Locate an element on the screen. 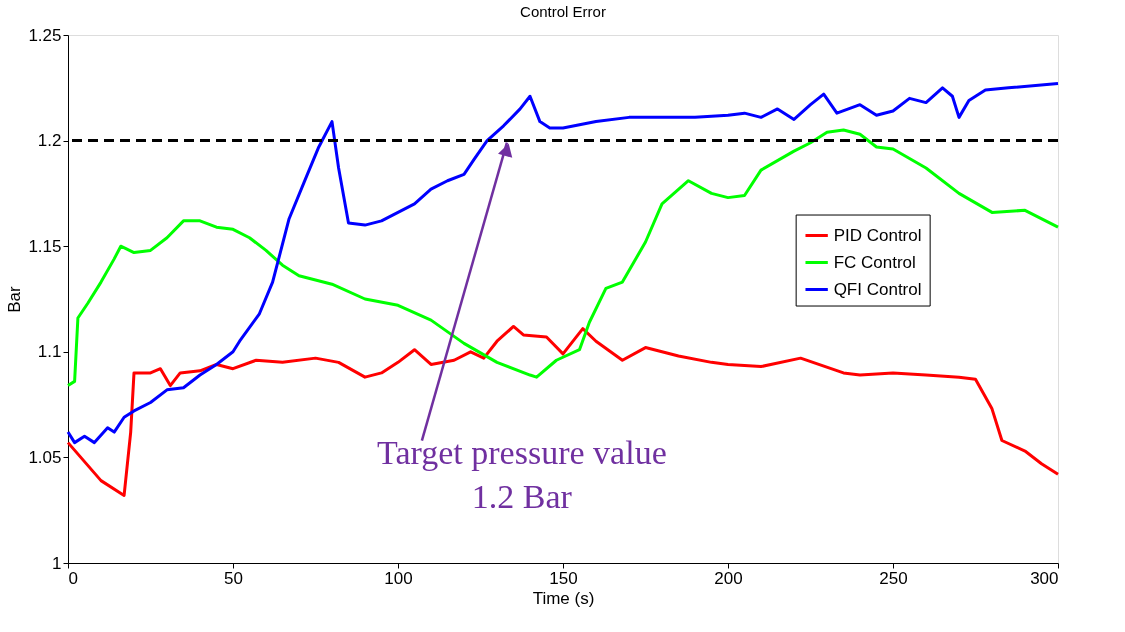 Image resolution: width=1125 pixels, height=632 pixels. y-tick-label: 1.1 is located at coordinates (49, 352).